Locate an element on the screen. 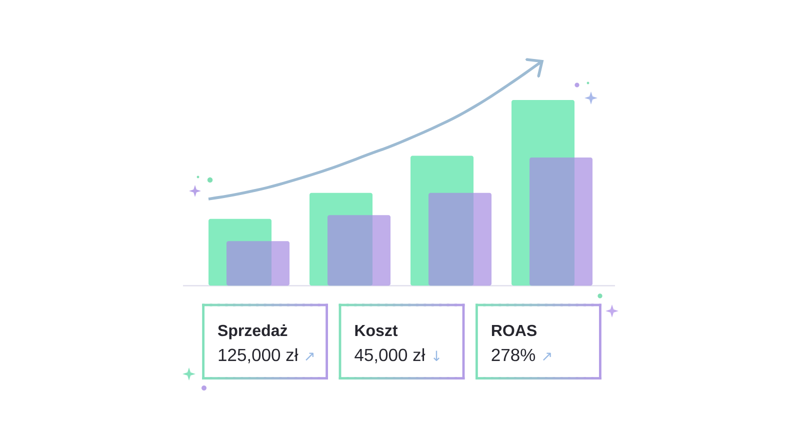 The height and width of the screenshot is (446, 800). text: Koszt is located at coordinates (376, 330).